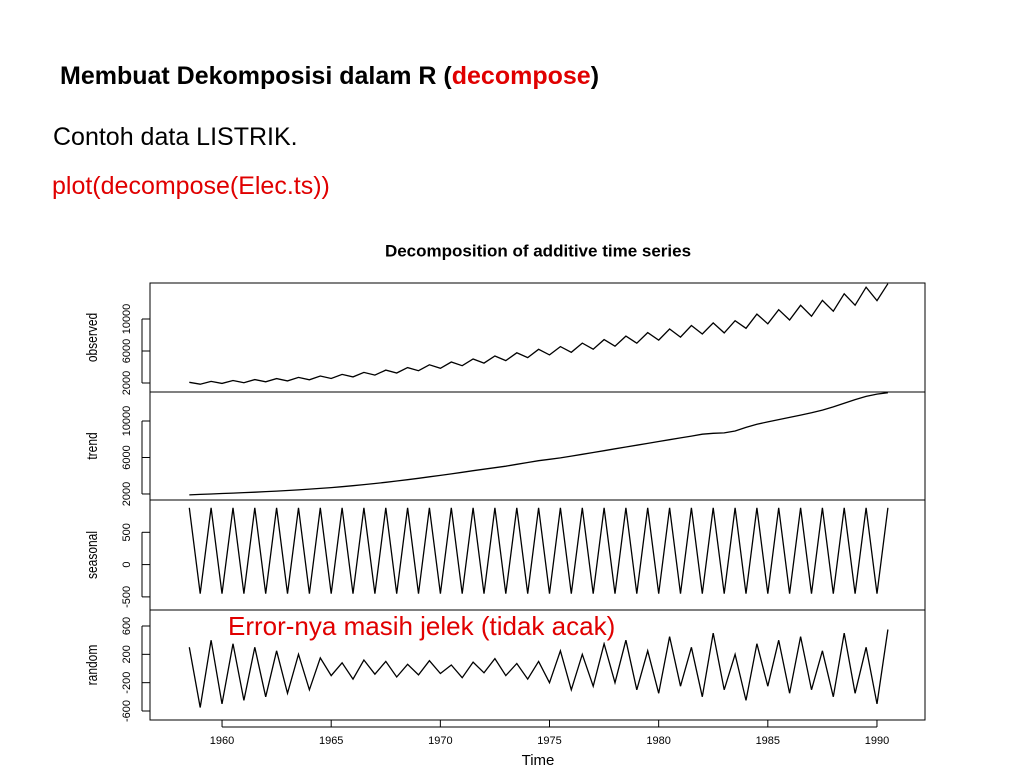  I want to click on y-tick-label: -500, so click(127, 597).